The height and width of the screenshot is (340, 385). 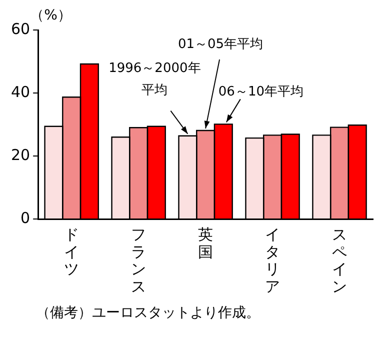 I want to click on x-tick-label: 英国, so click(x=206, y=243).